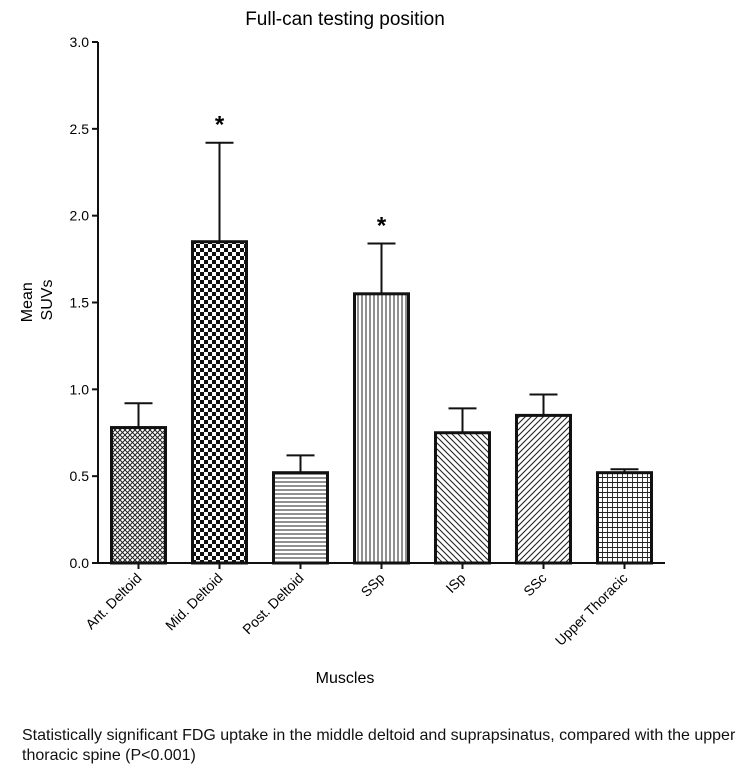 The width and height of the screenshot is (751, 770). I want to click on x-axis-label: Muscles, so click(345, 678).